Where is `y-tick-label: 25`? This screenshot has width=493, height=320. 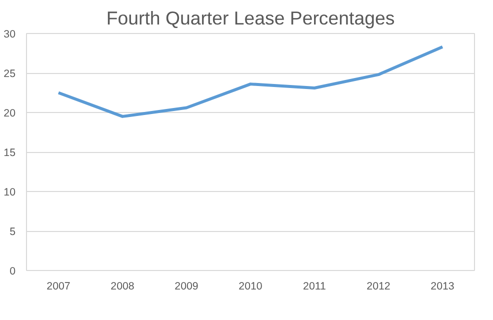 y-tick-label: 25 is located at coordinates (10, 74).